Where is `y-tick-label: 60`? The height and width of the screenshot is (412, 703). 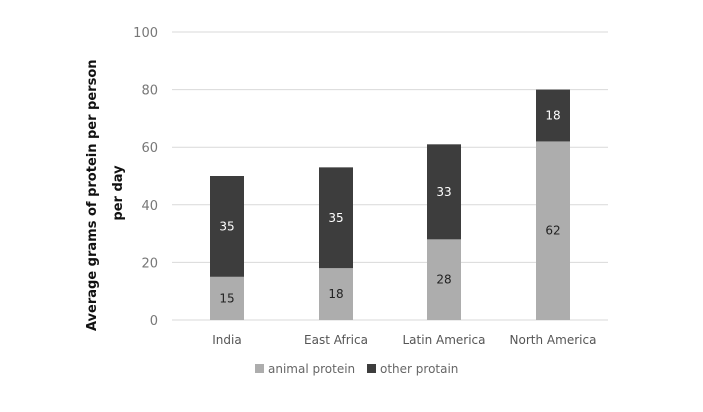
y-tick-label: 60 is located at coordinates (149, 148).